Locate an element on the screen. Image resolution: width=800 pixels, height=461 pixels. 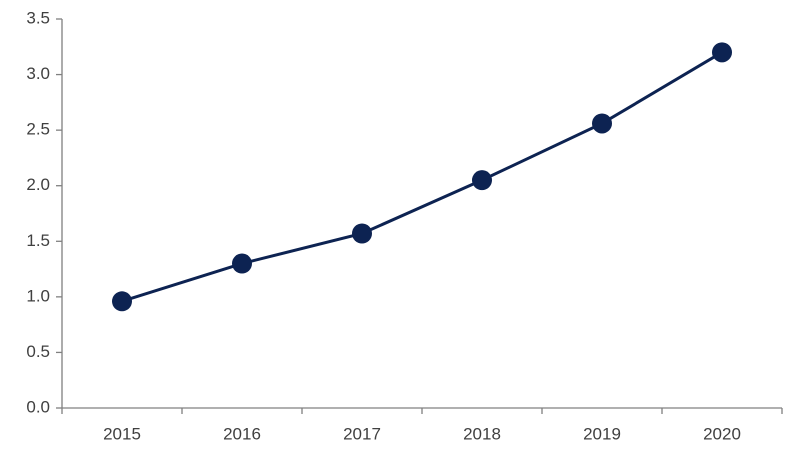
y-tick-label: 3.5 is located at coordinates (38, 17).